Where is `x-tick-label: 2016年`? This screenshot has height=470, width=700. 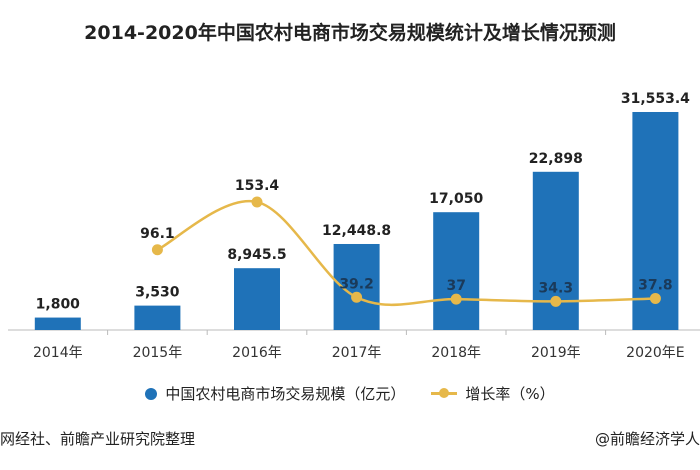
x-tick-label: 2016年 is located at coordinates (257, 353).